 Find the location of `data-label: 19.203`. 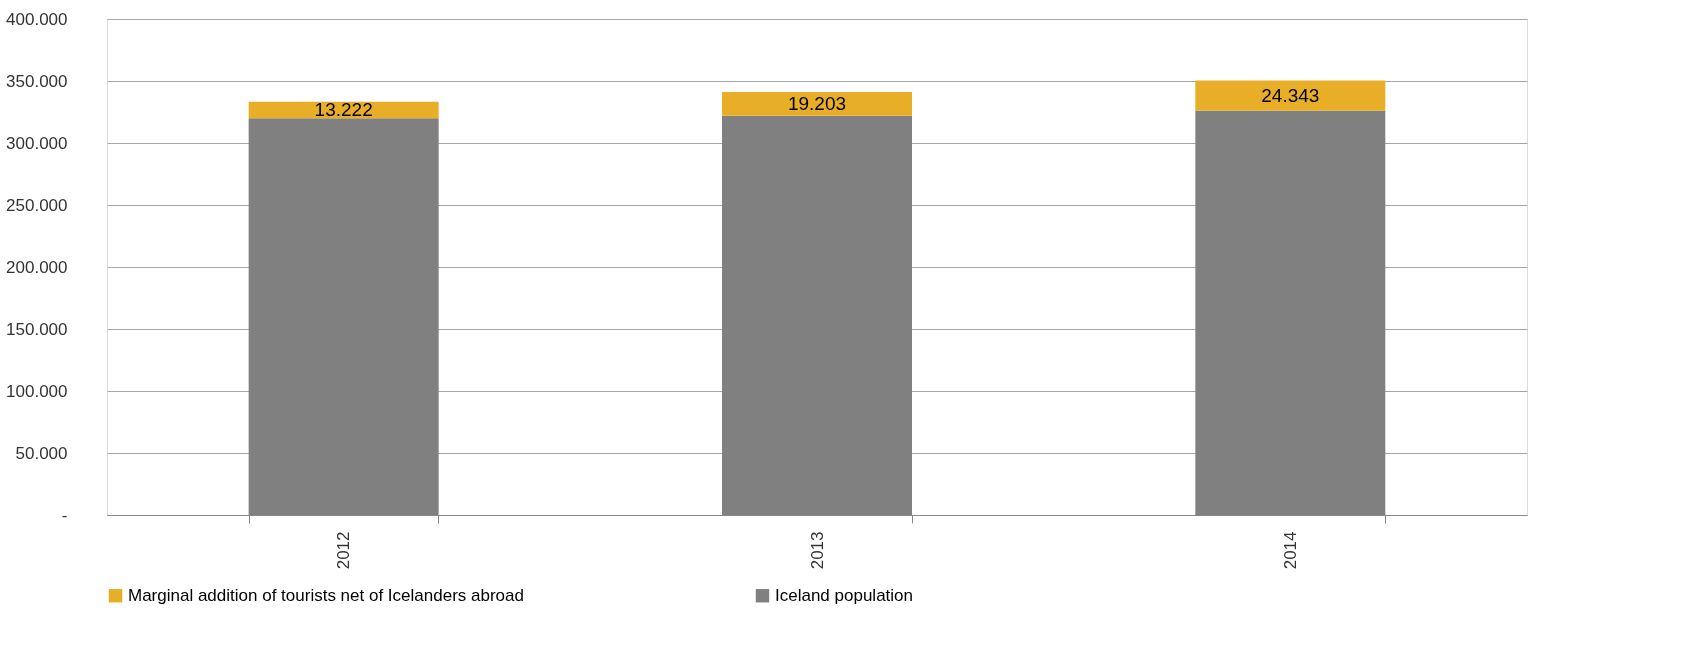

data-label: 19.203 is located at coordinates (817, 103).